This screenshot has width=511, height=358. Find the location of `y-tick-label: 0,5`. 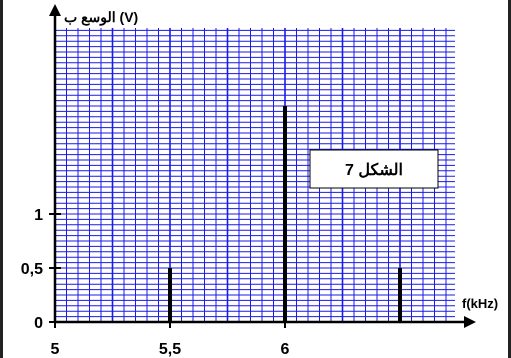

y-tick-label: 0,5 is located at coordinates (32, 269).